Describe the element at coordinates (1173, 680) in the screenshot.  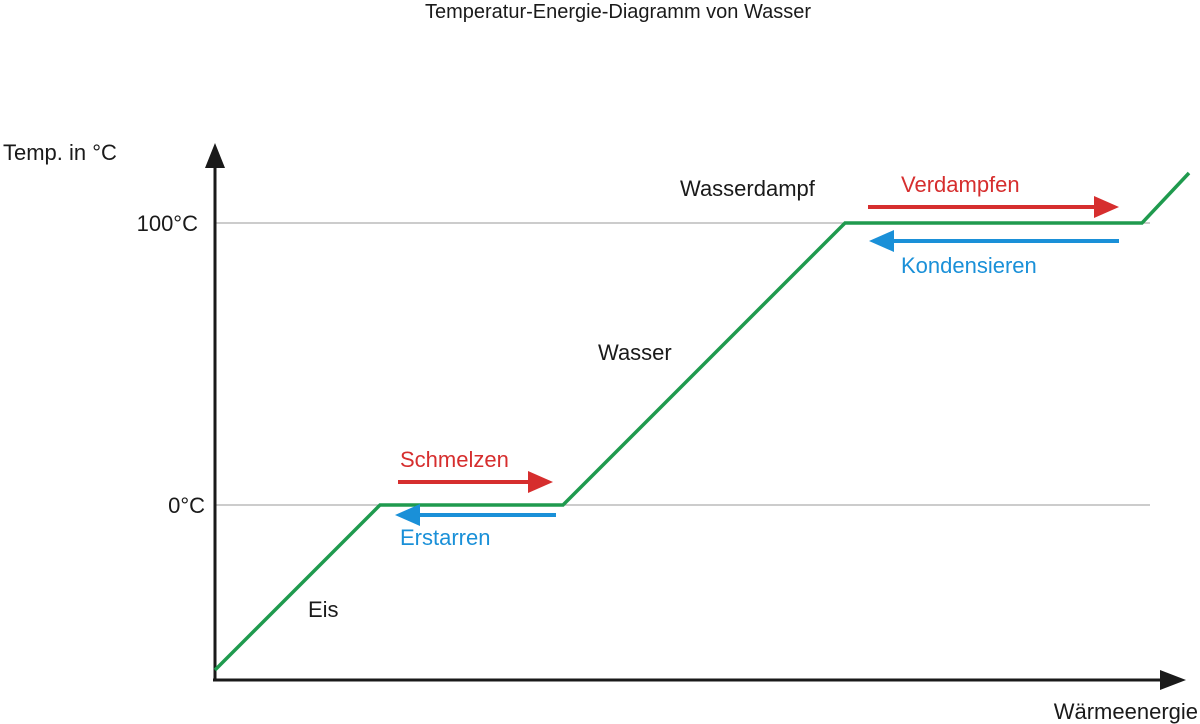
I see `x-axis-arrowhead` at that location.